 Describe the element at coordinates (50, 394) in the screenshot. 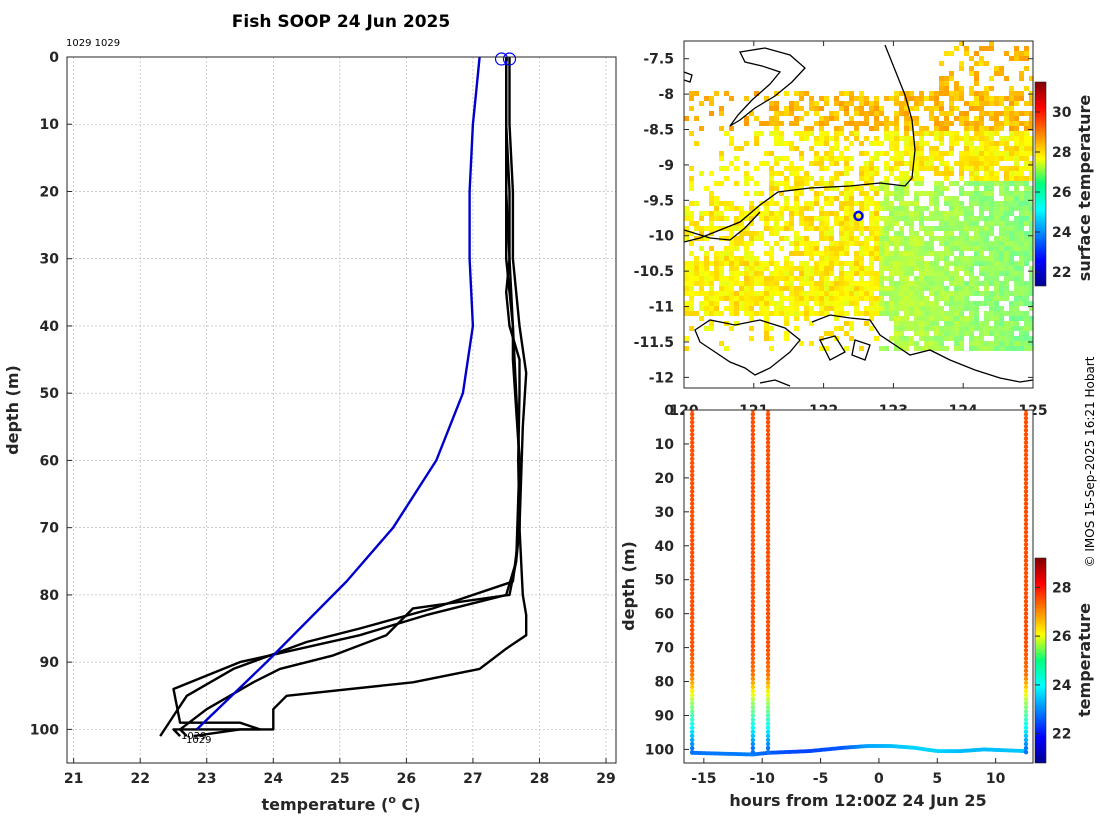

I see `profile-y-tick-label: 50` at that location.